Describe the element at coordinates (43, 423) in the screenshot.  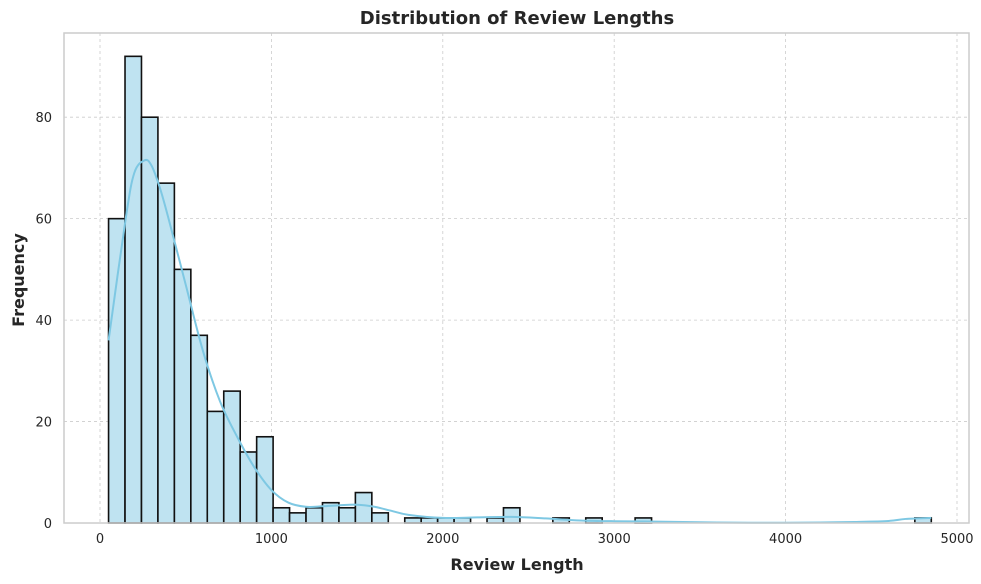
I see `y-tick-label: 20` at that location.